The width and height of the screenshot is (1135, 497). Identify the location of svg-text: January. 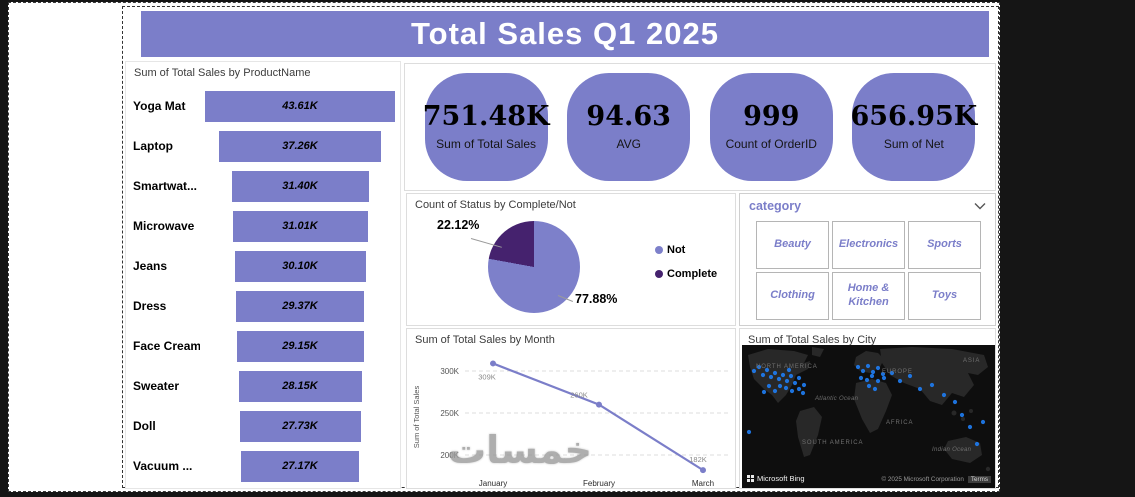
(493, 483).